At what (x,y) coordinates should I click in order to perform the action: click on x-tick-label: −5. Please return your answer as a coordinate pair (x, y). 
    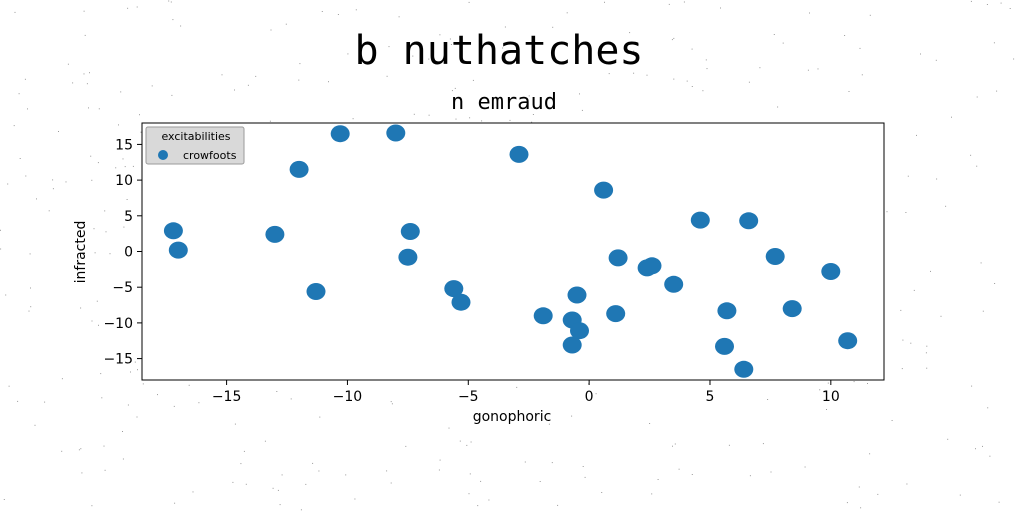
    Looking at the image, I should click on (468, 397).